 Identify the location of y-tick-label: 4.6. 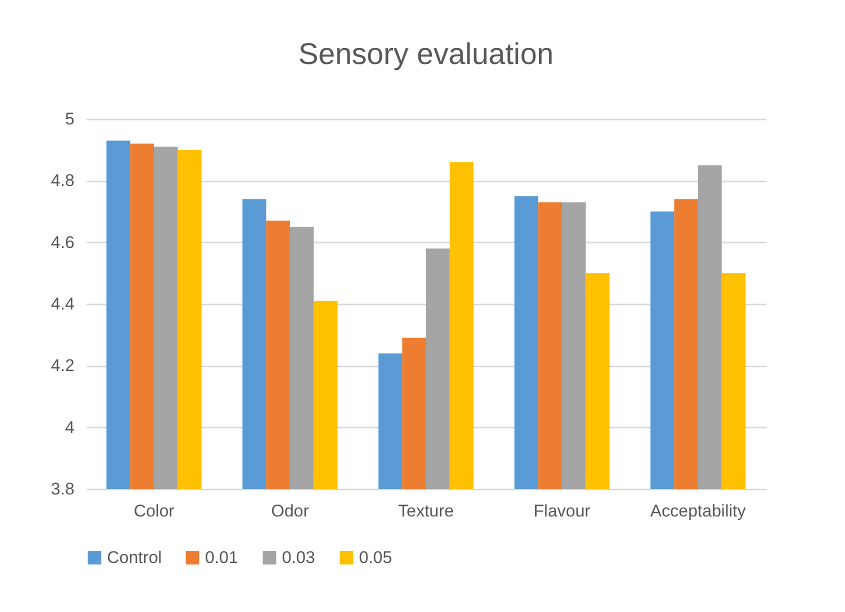
(62, 242).